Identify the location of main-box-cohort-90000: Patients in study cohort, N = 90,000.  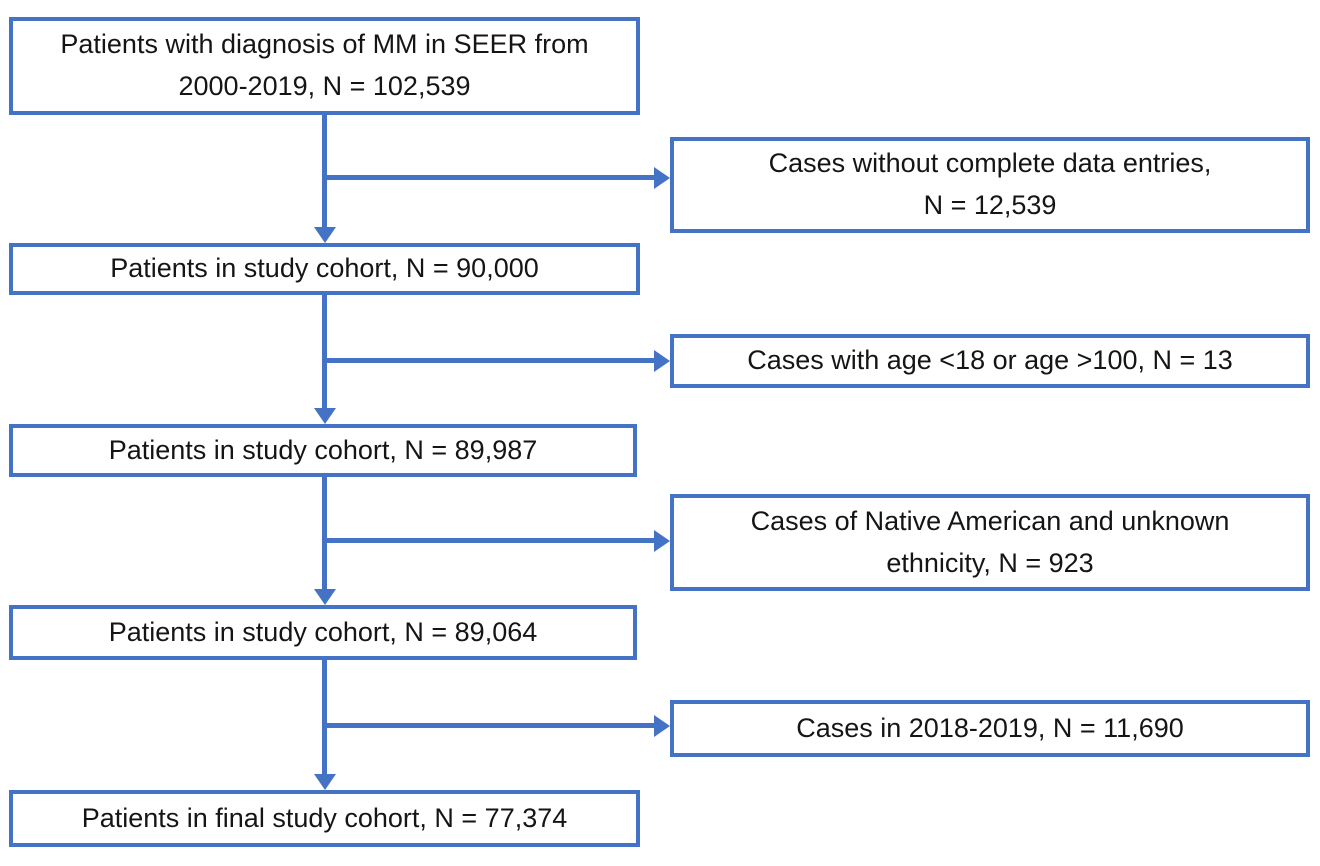
(324, 269).